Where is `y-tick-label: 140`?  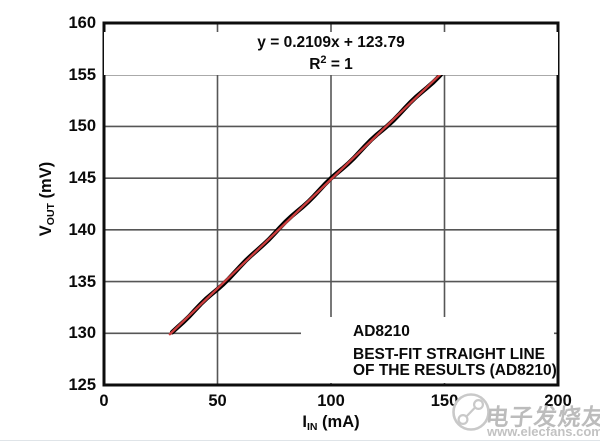 y-tick-label: 140 is located at coordinates (82, 229).